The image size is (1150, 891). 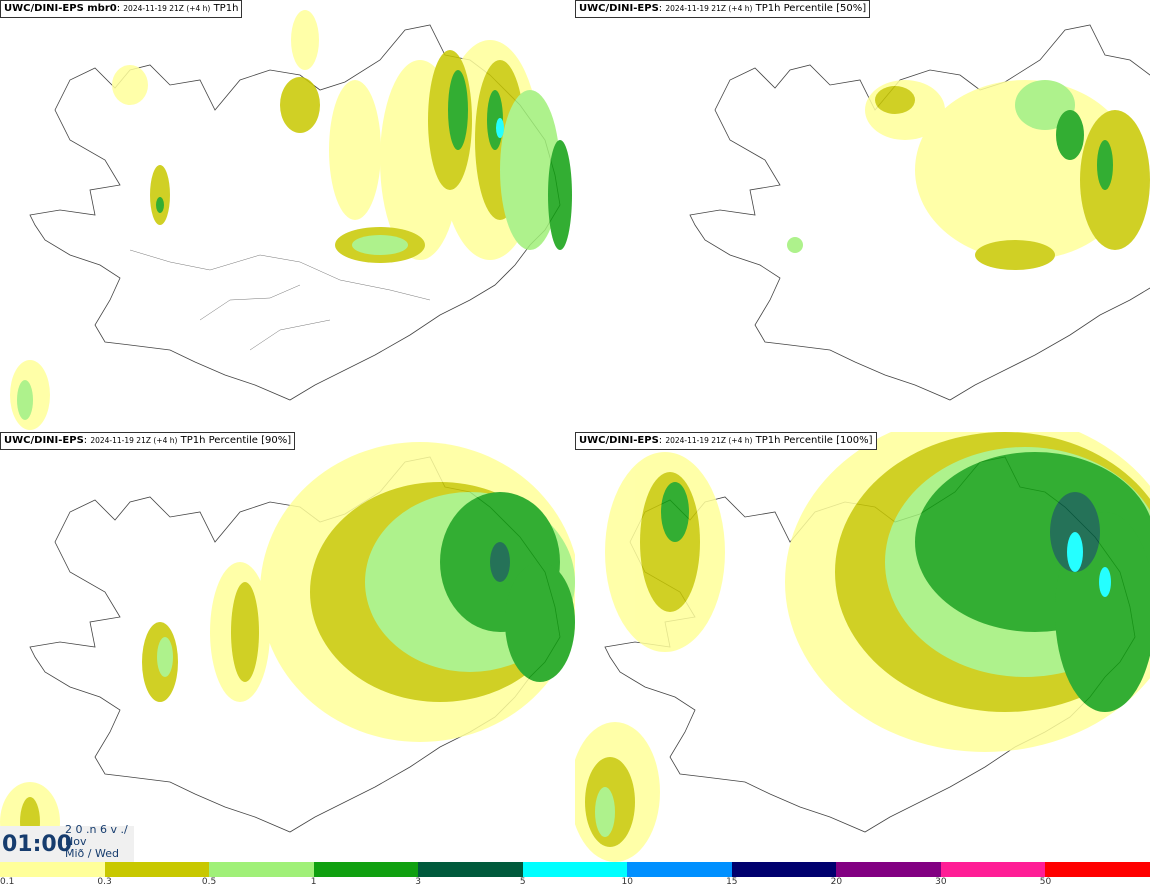 I want to click on colorbar-label: 3, so click(x=418, y=882).